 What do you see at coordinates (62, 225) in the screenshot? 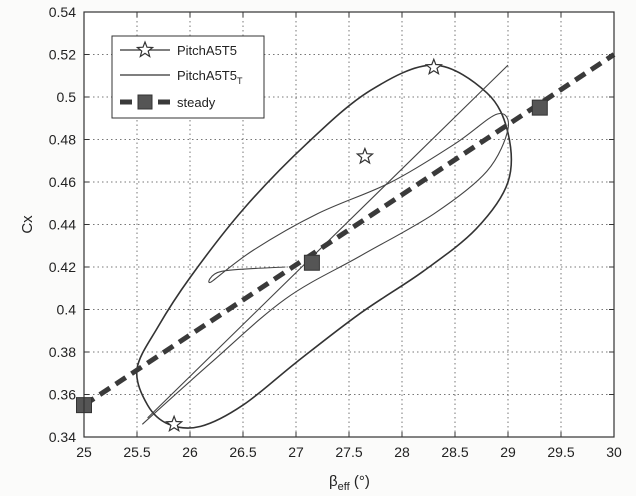
I see `y-tick-label: 0.44` at bounding box center [62, 225].